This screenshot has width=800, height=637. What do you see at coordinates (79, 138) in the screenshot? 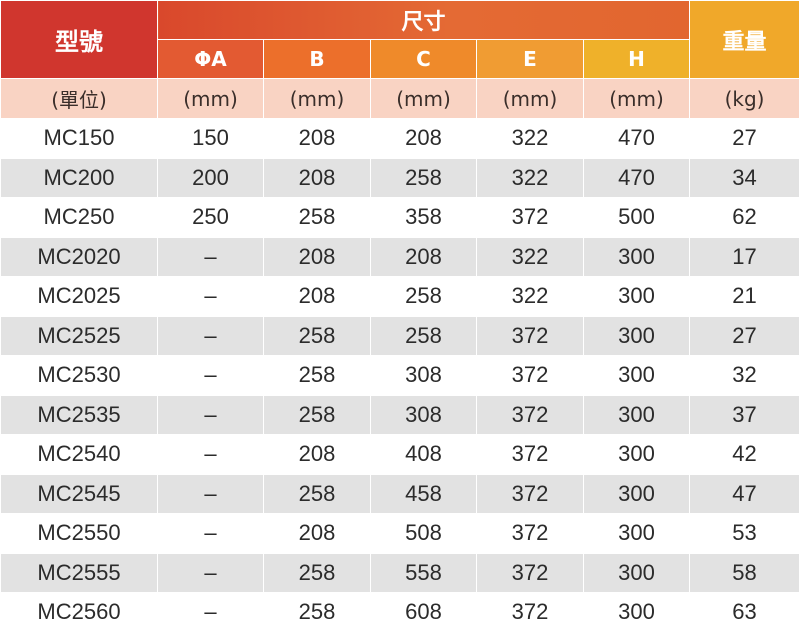
I see `cell-model: MC150` at bounding box center [79, 138].